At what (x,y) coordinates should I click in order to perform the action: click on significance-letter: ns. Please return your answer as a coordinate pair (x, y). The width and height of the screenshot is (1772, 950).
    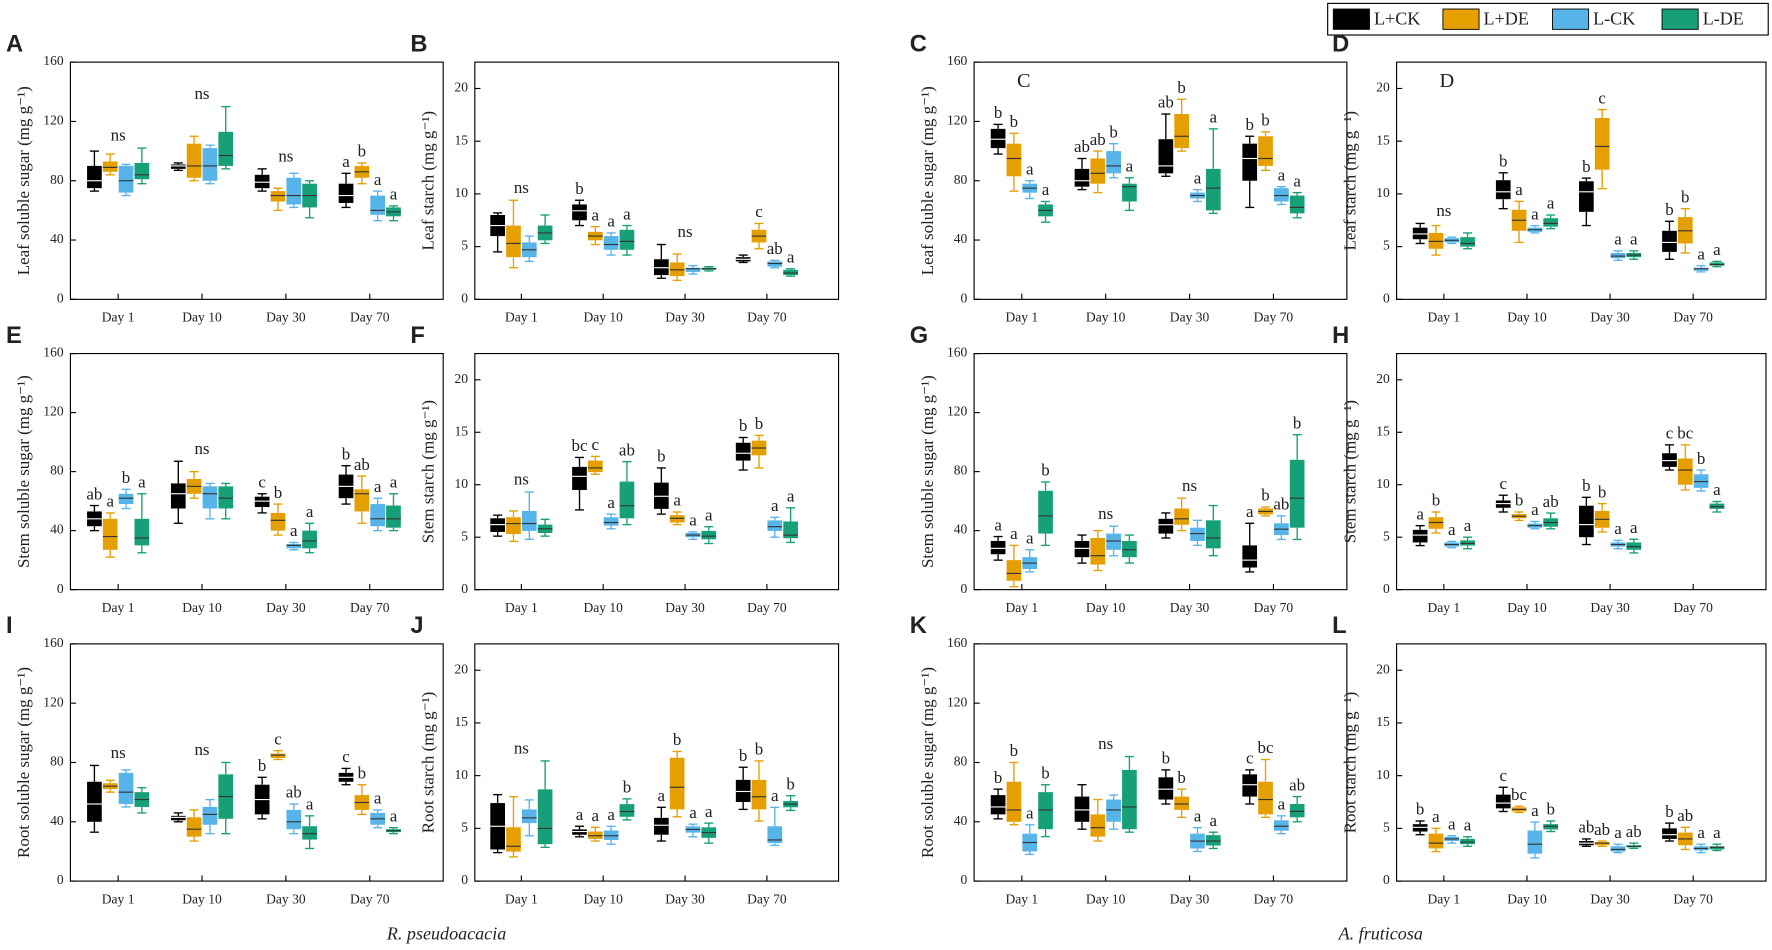
    Looking at the image, I should click on (521, 479).